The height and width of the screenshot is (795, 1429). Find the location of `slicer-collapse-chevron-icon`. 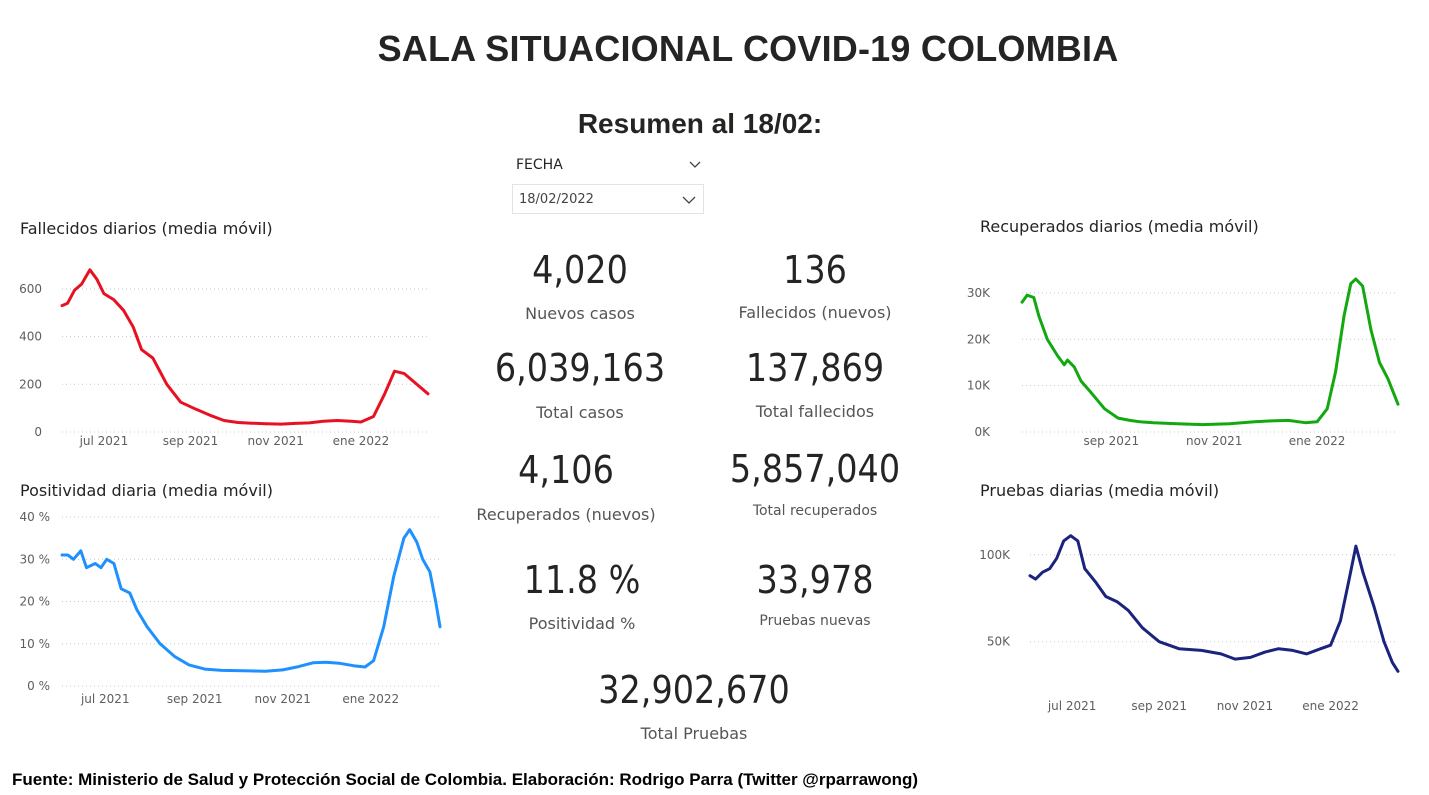

slicer-collapse-chevron-icon is located at coordinates (695, 166).